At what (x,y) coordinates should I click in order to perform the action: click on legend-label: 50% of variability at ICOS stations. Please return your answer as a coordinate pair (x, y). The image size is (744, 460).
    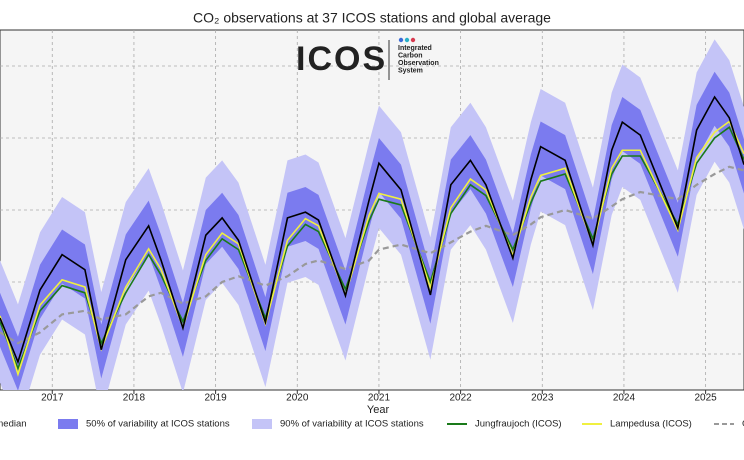
    Looking at the image, I should click on (158, 424).